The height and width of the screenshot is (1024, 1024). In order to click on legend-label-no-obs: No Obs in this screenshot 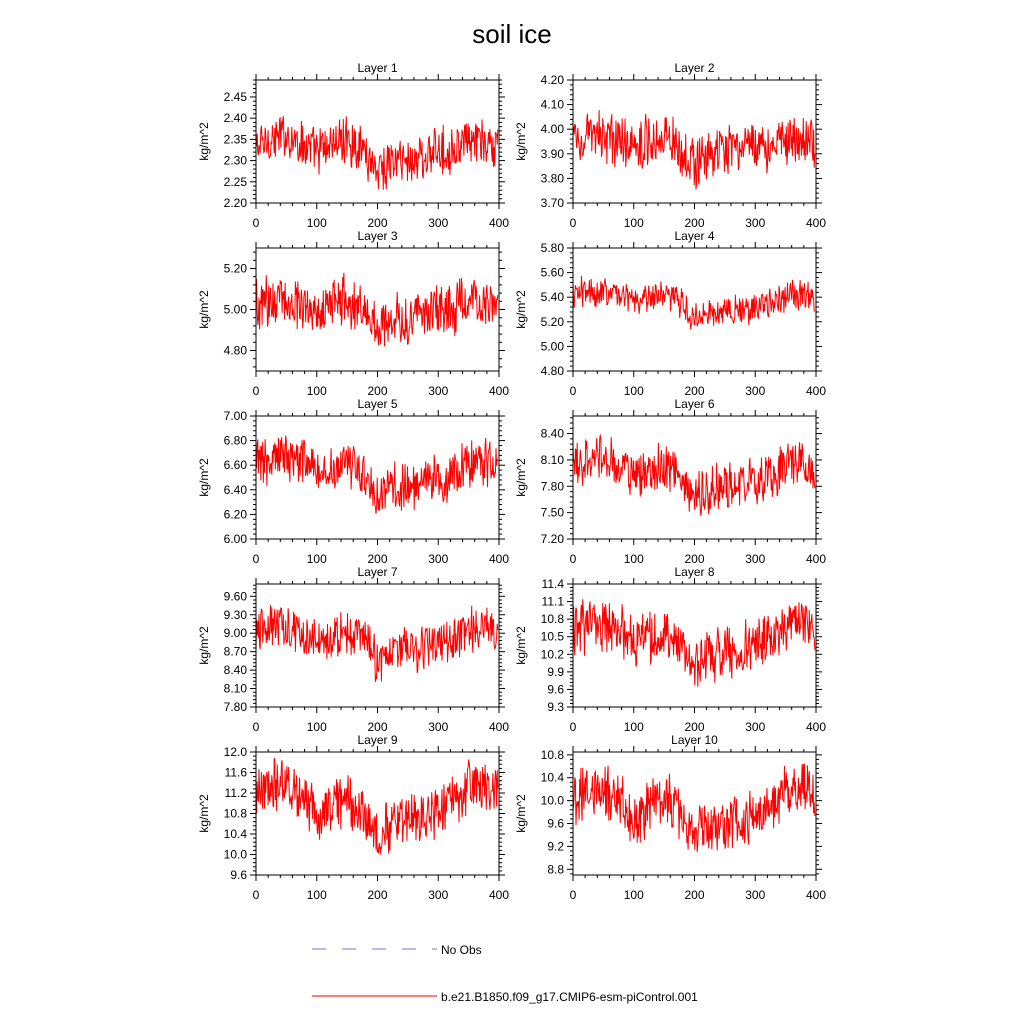, I will do `click(461, 950)`.